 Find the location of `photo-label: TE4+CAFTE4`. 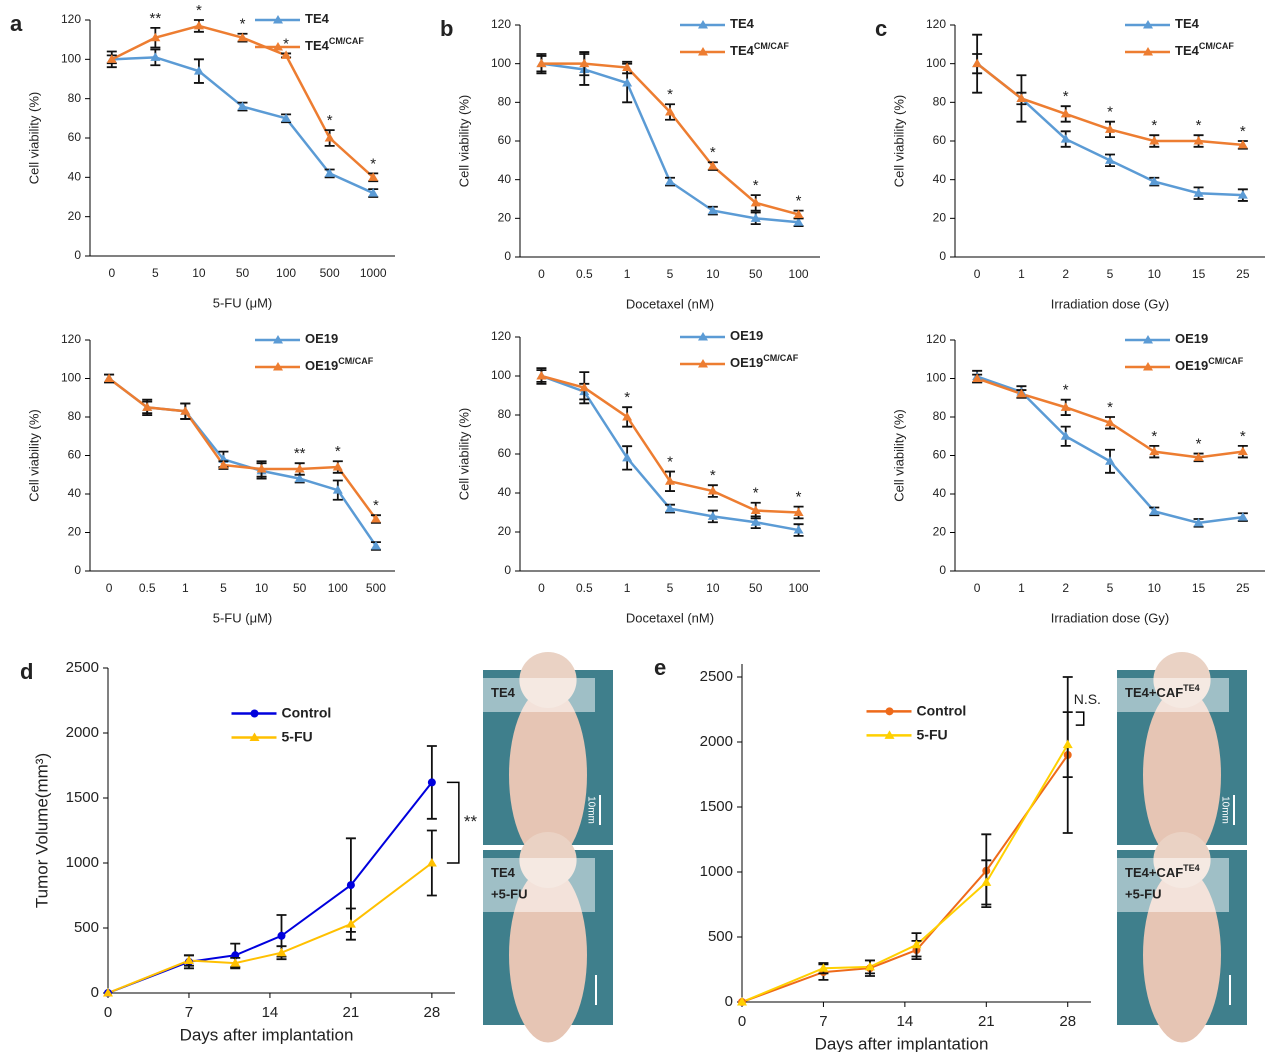

photo-label: TE4+CAFTE4 is located at coordinates (1162, 871).